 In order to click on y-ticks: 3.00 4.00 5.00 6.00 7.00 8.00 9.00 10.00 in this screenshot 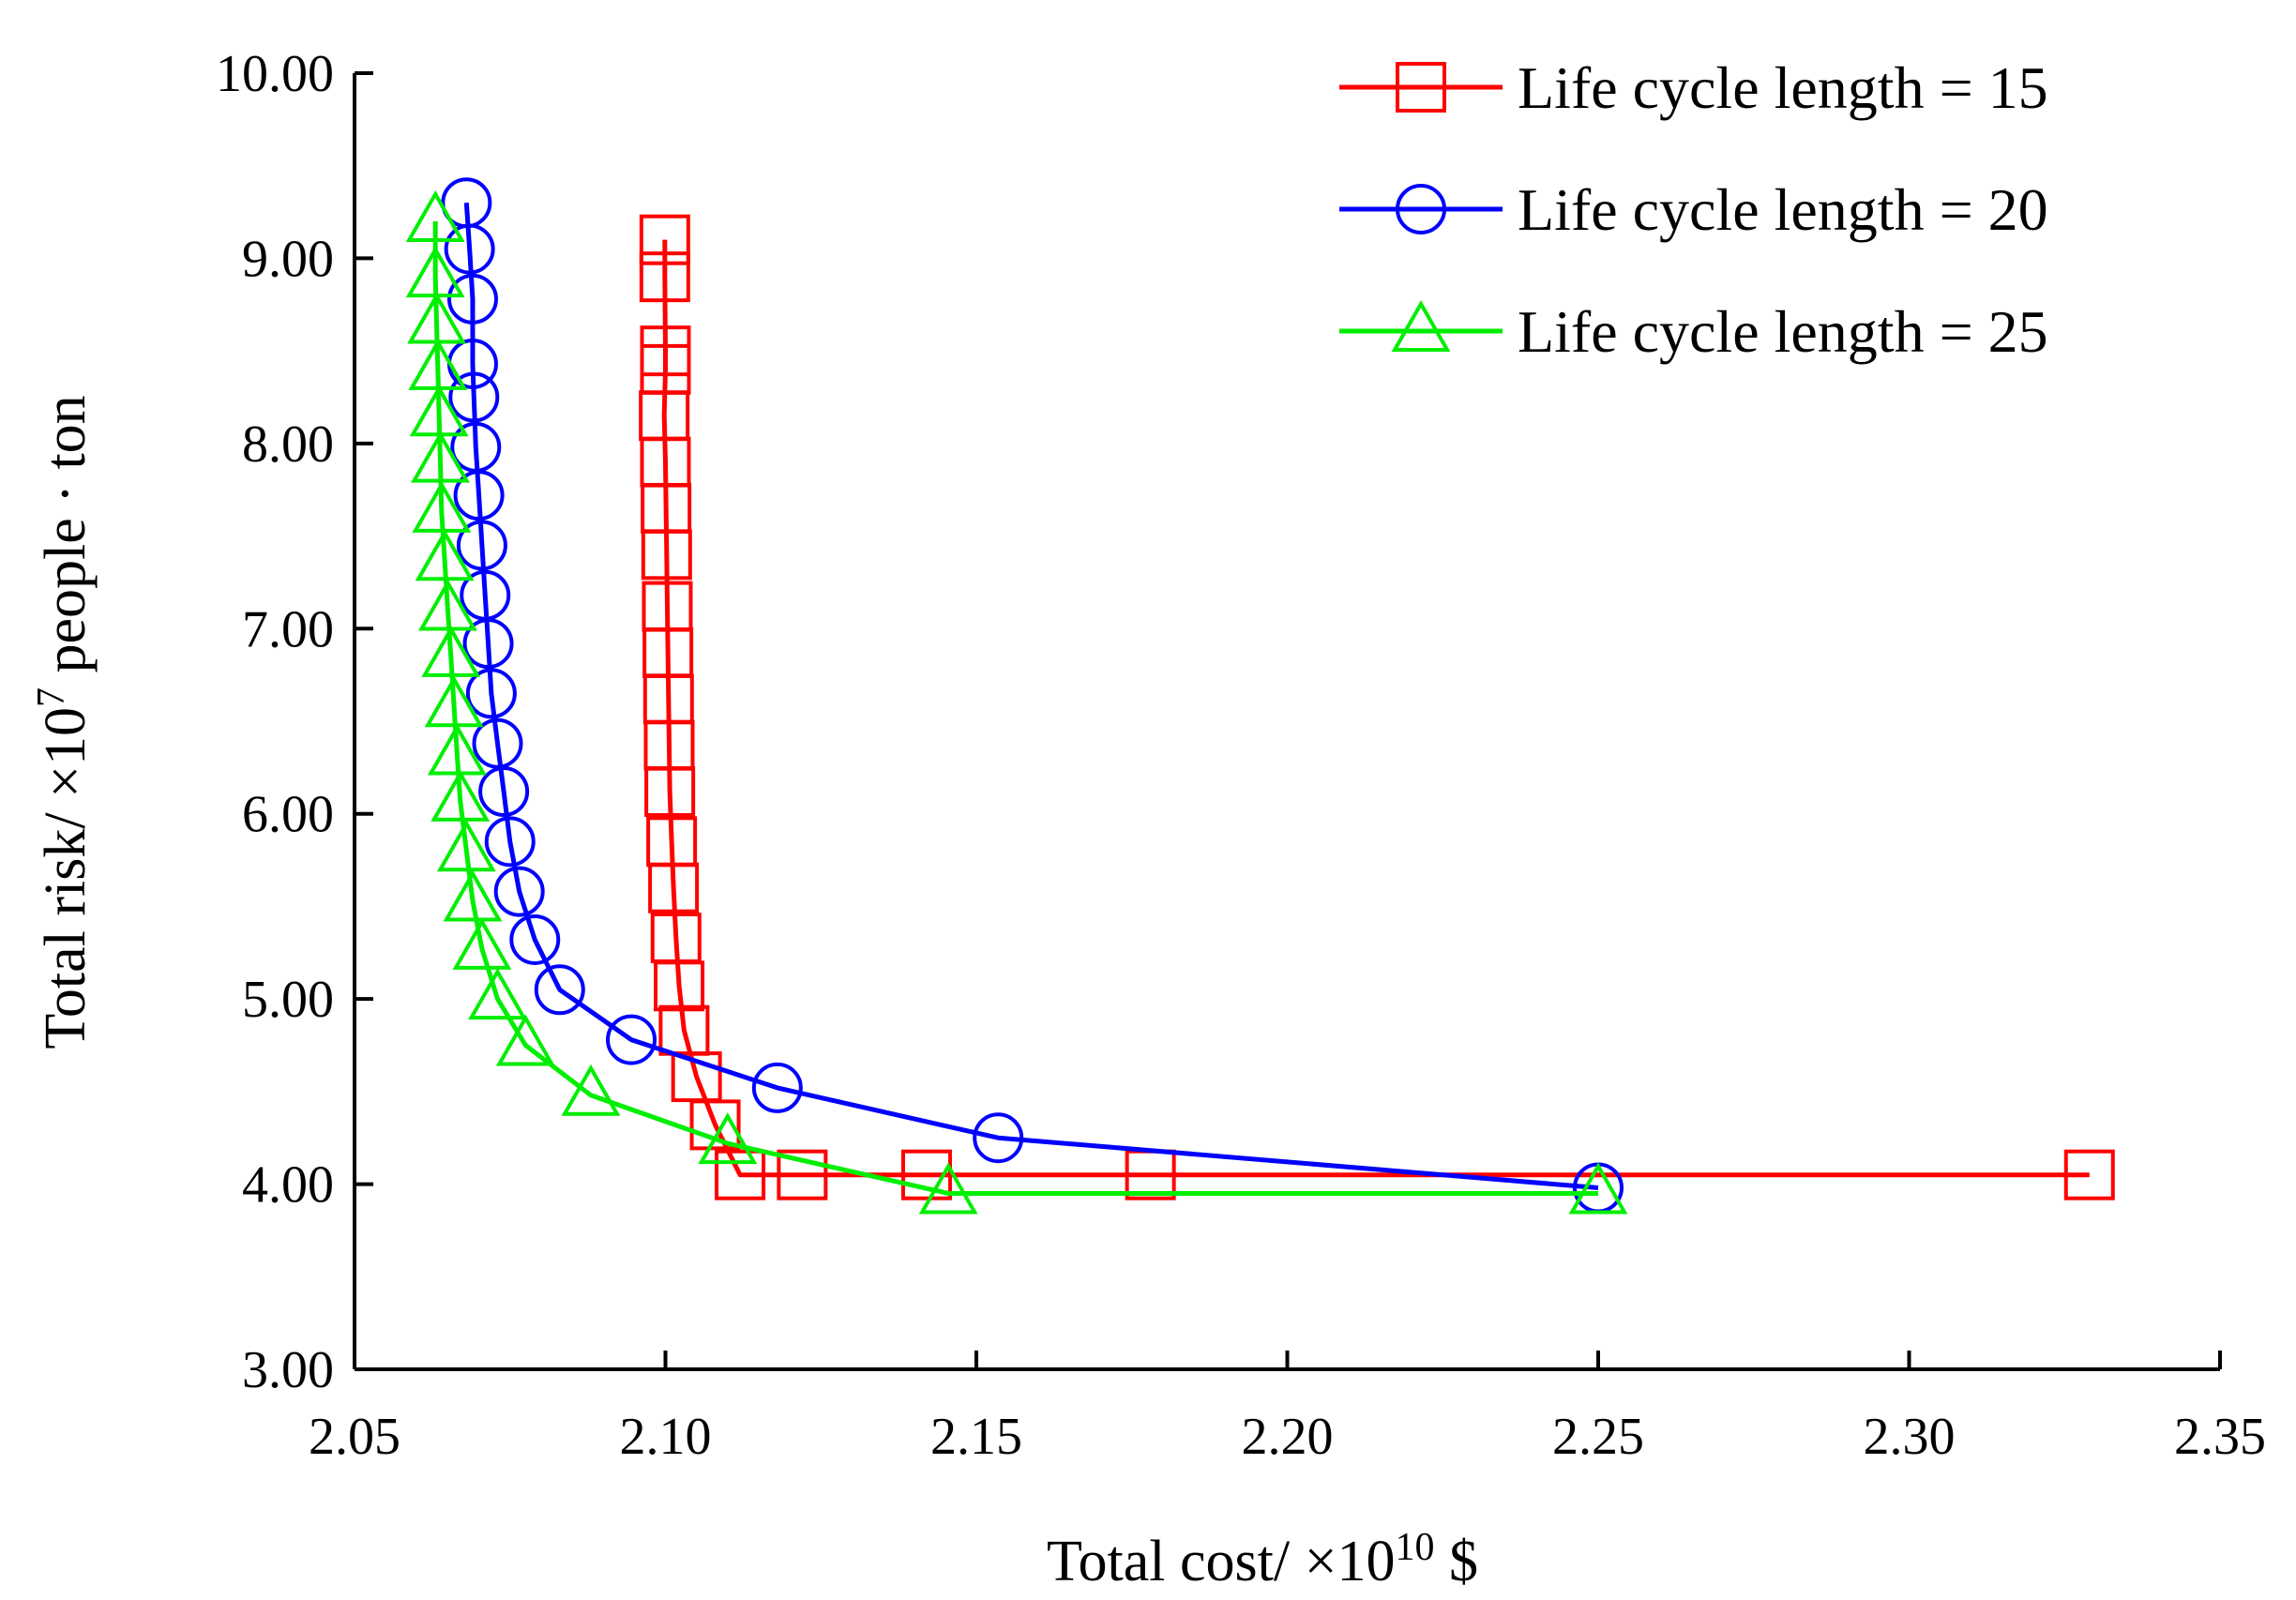, I will do `click(294, 722)`.